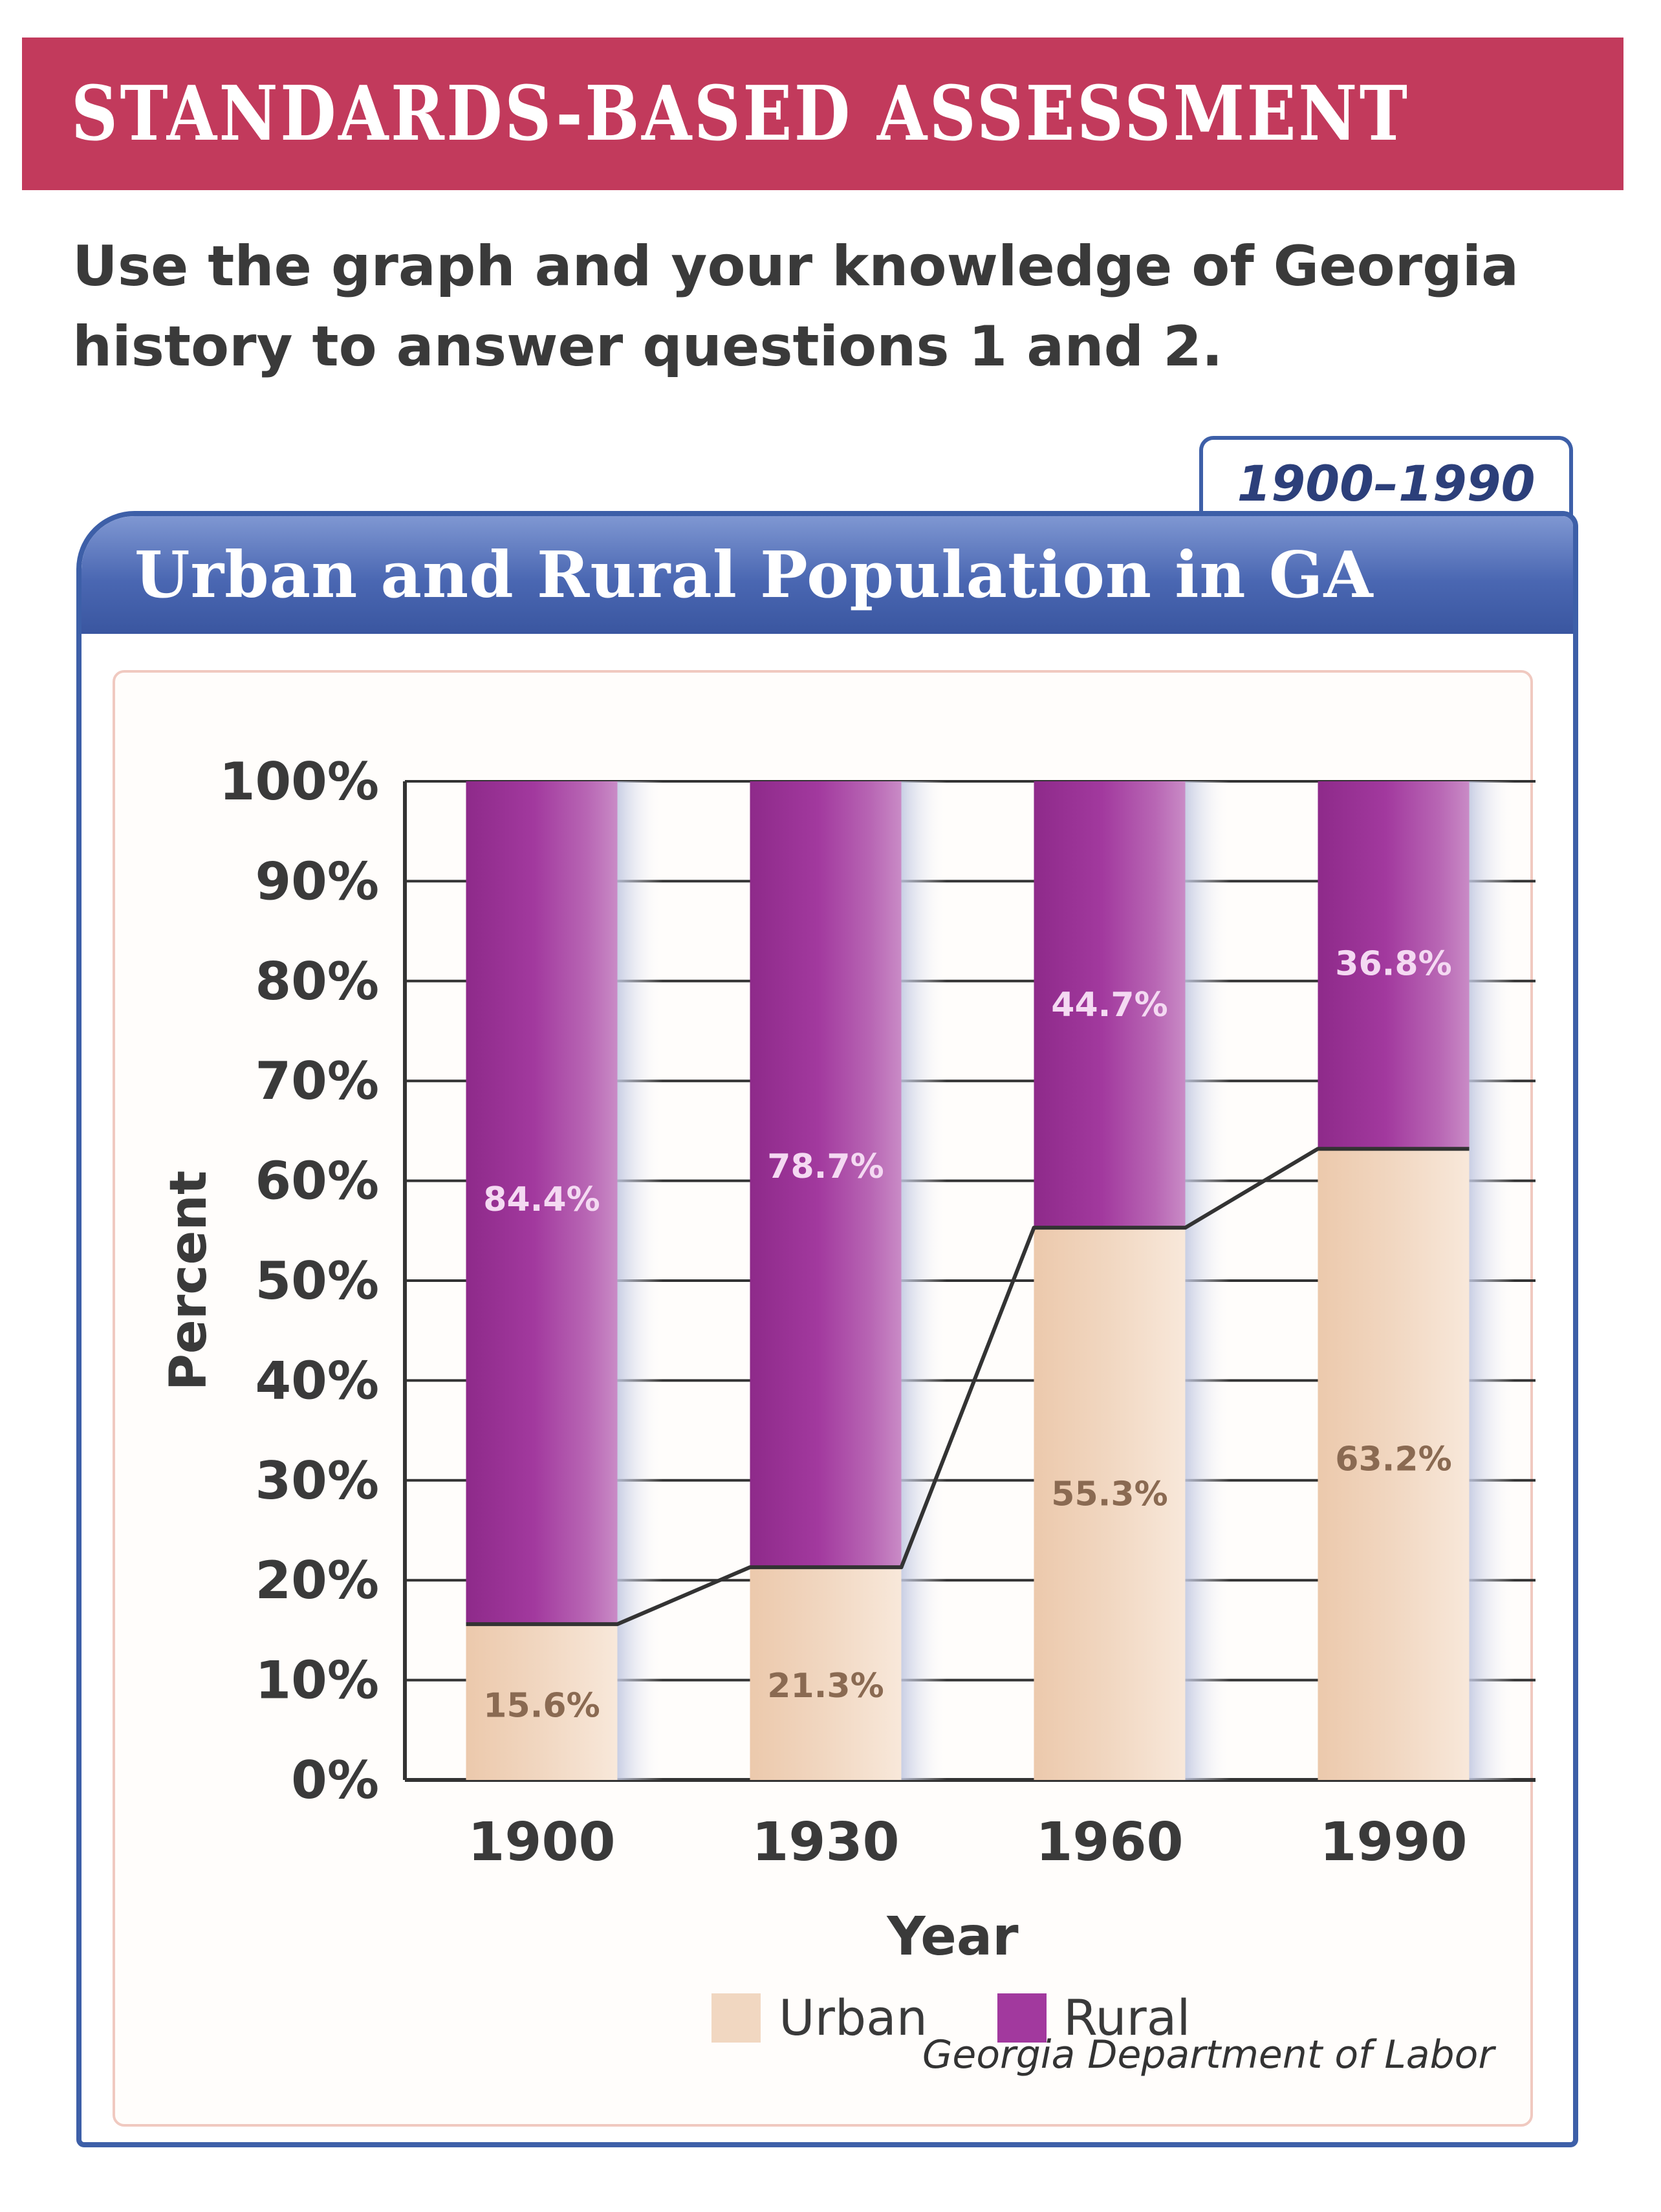 The width and height of the screenshot is (1661, 2212). What do you see at coordinates (541, 1842) in the screenshot?
I see `x-tick-label: 1900` at bounding box center [541, 1842].